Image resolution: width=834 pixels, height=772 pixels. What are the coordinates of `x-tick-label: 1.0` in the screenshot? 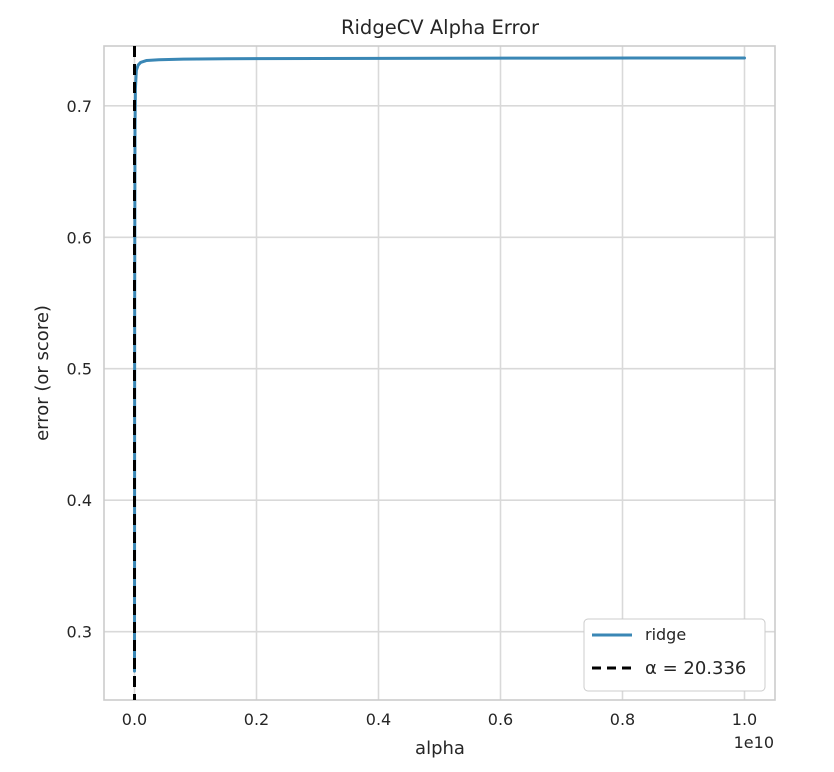 It's located at (744, 719).